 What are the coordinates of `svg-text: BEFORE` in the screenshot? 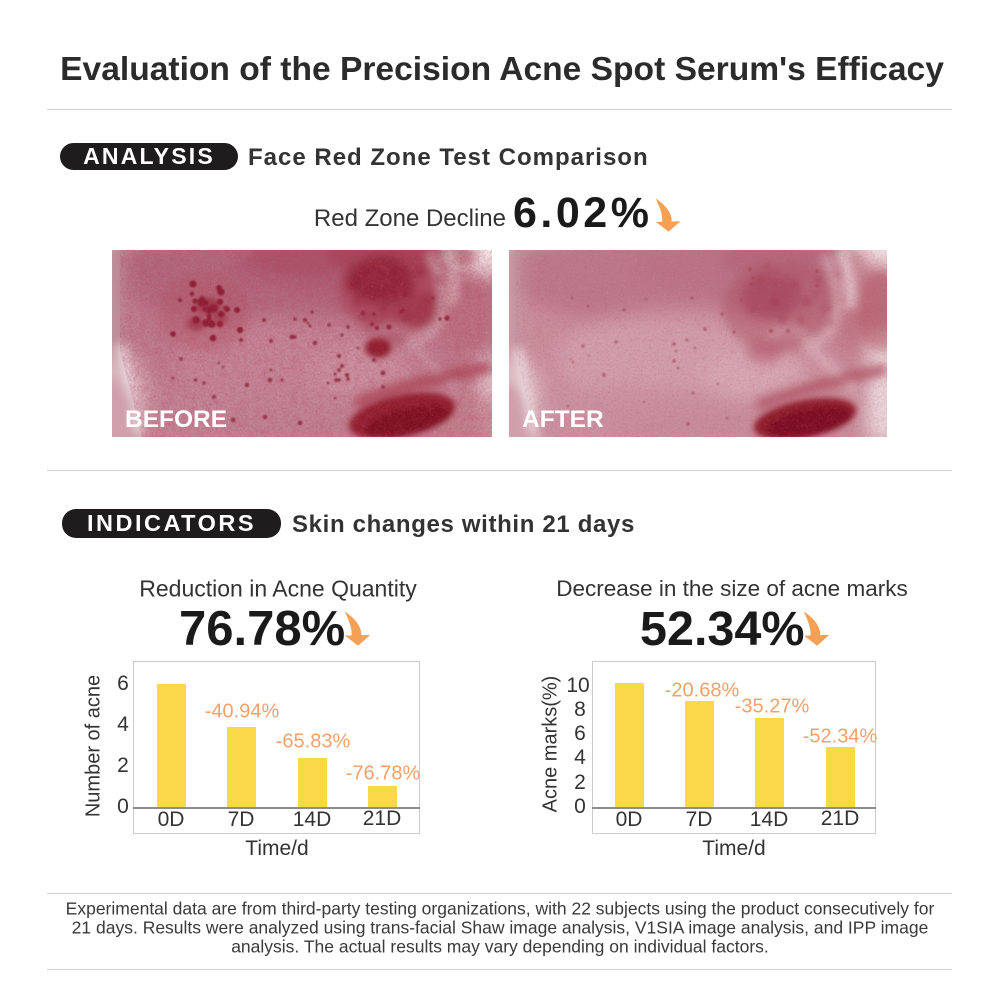 It's located at (176, 419).